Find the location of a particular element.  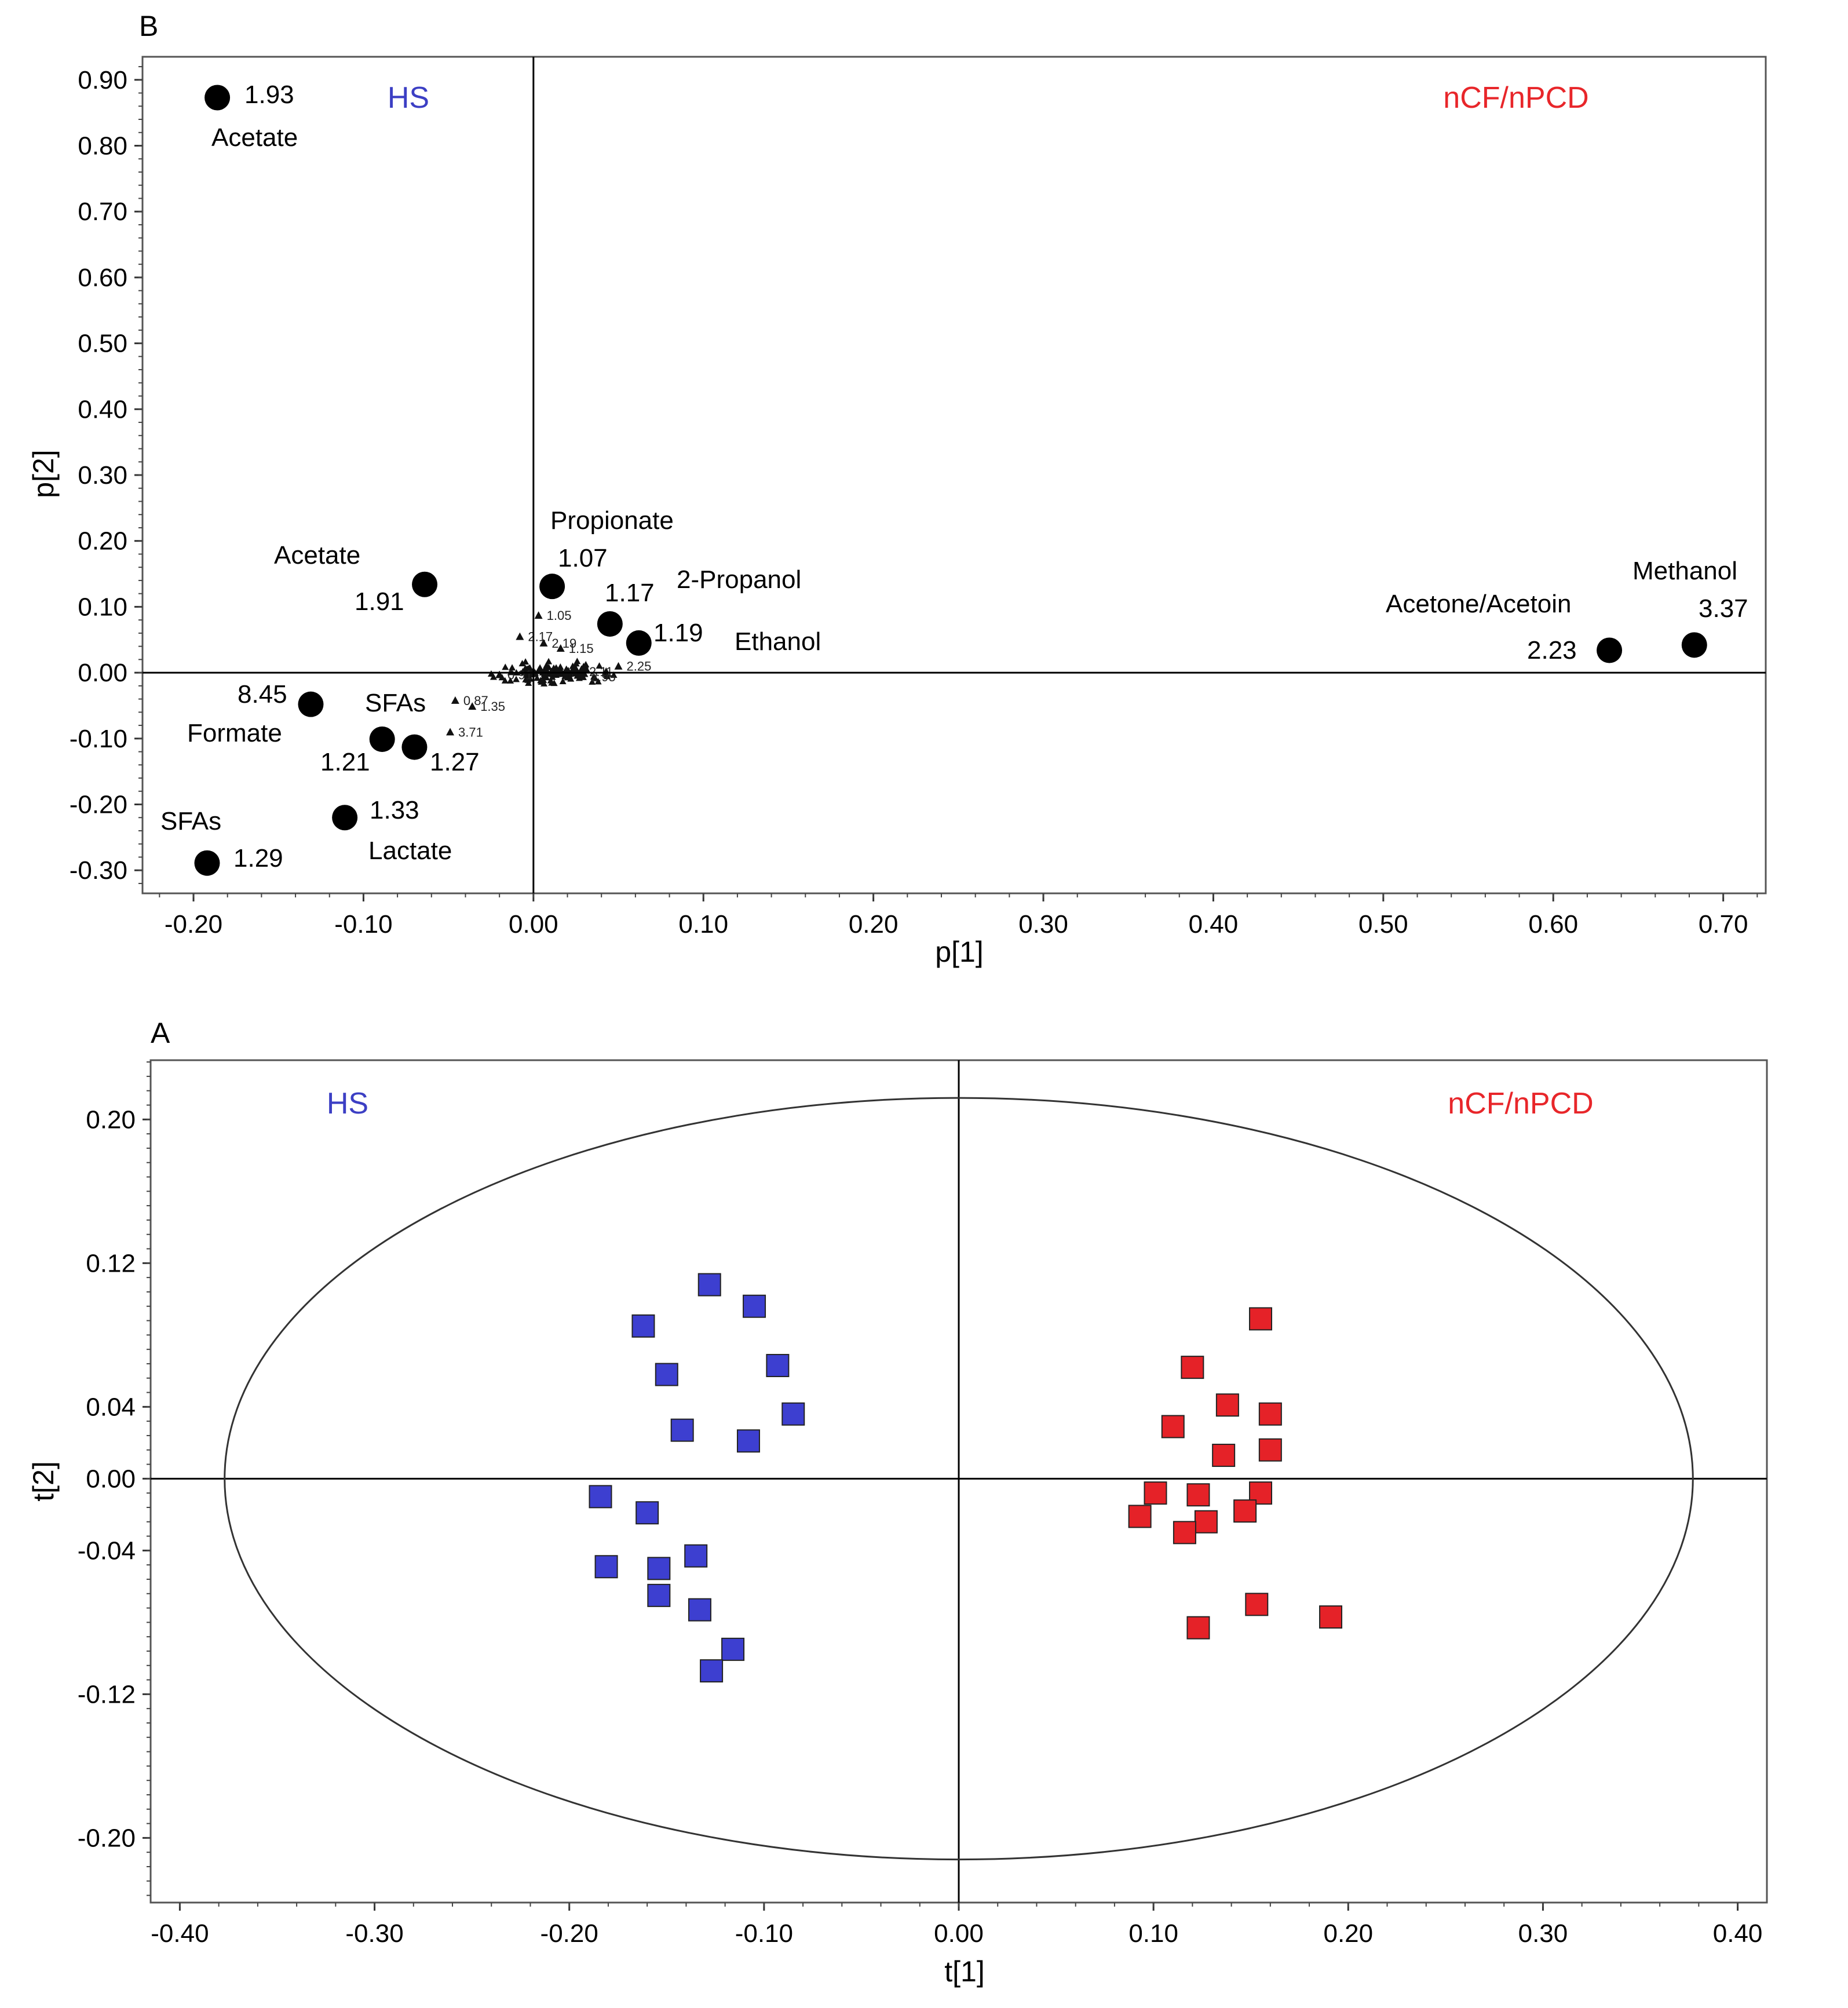

compound-label-lactate: Lactate is located at coordinates (410, 851).